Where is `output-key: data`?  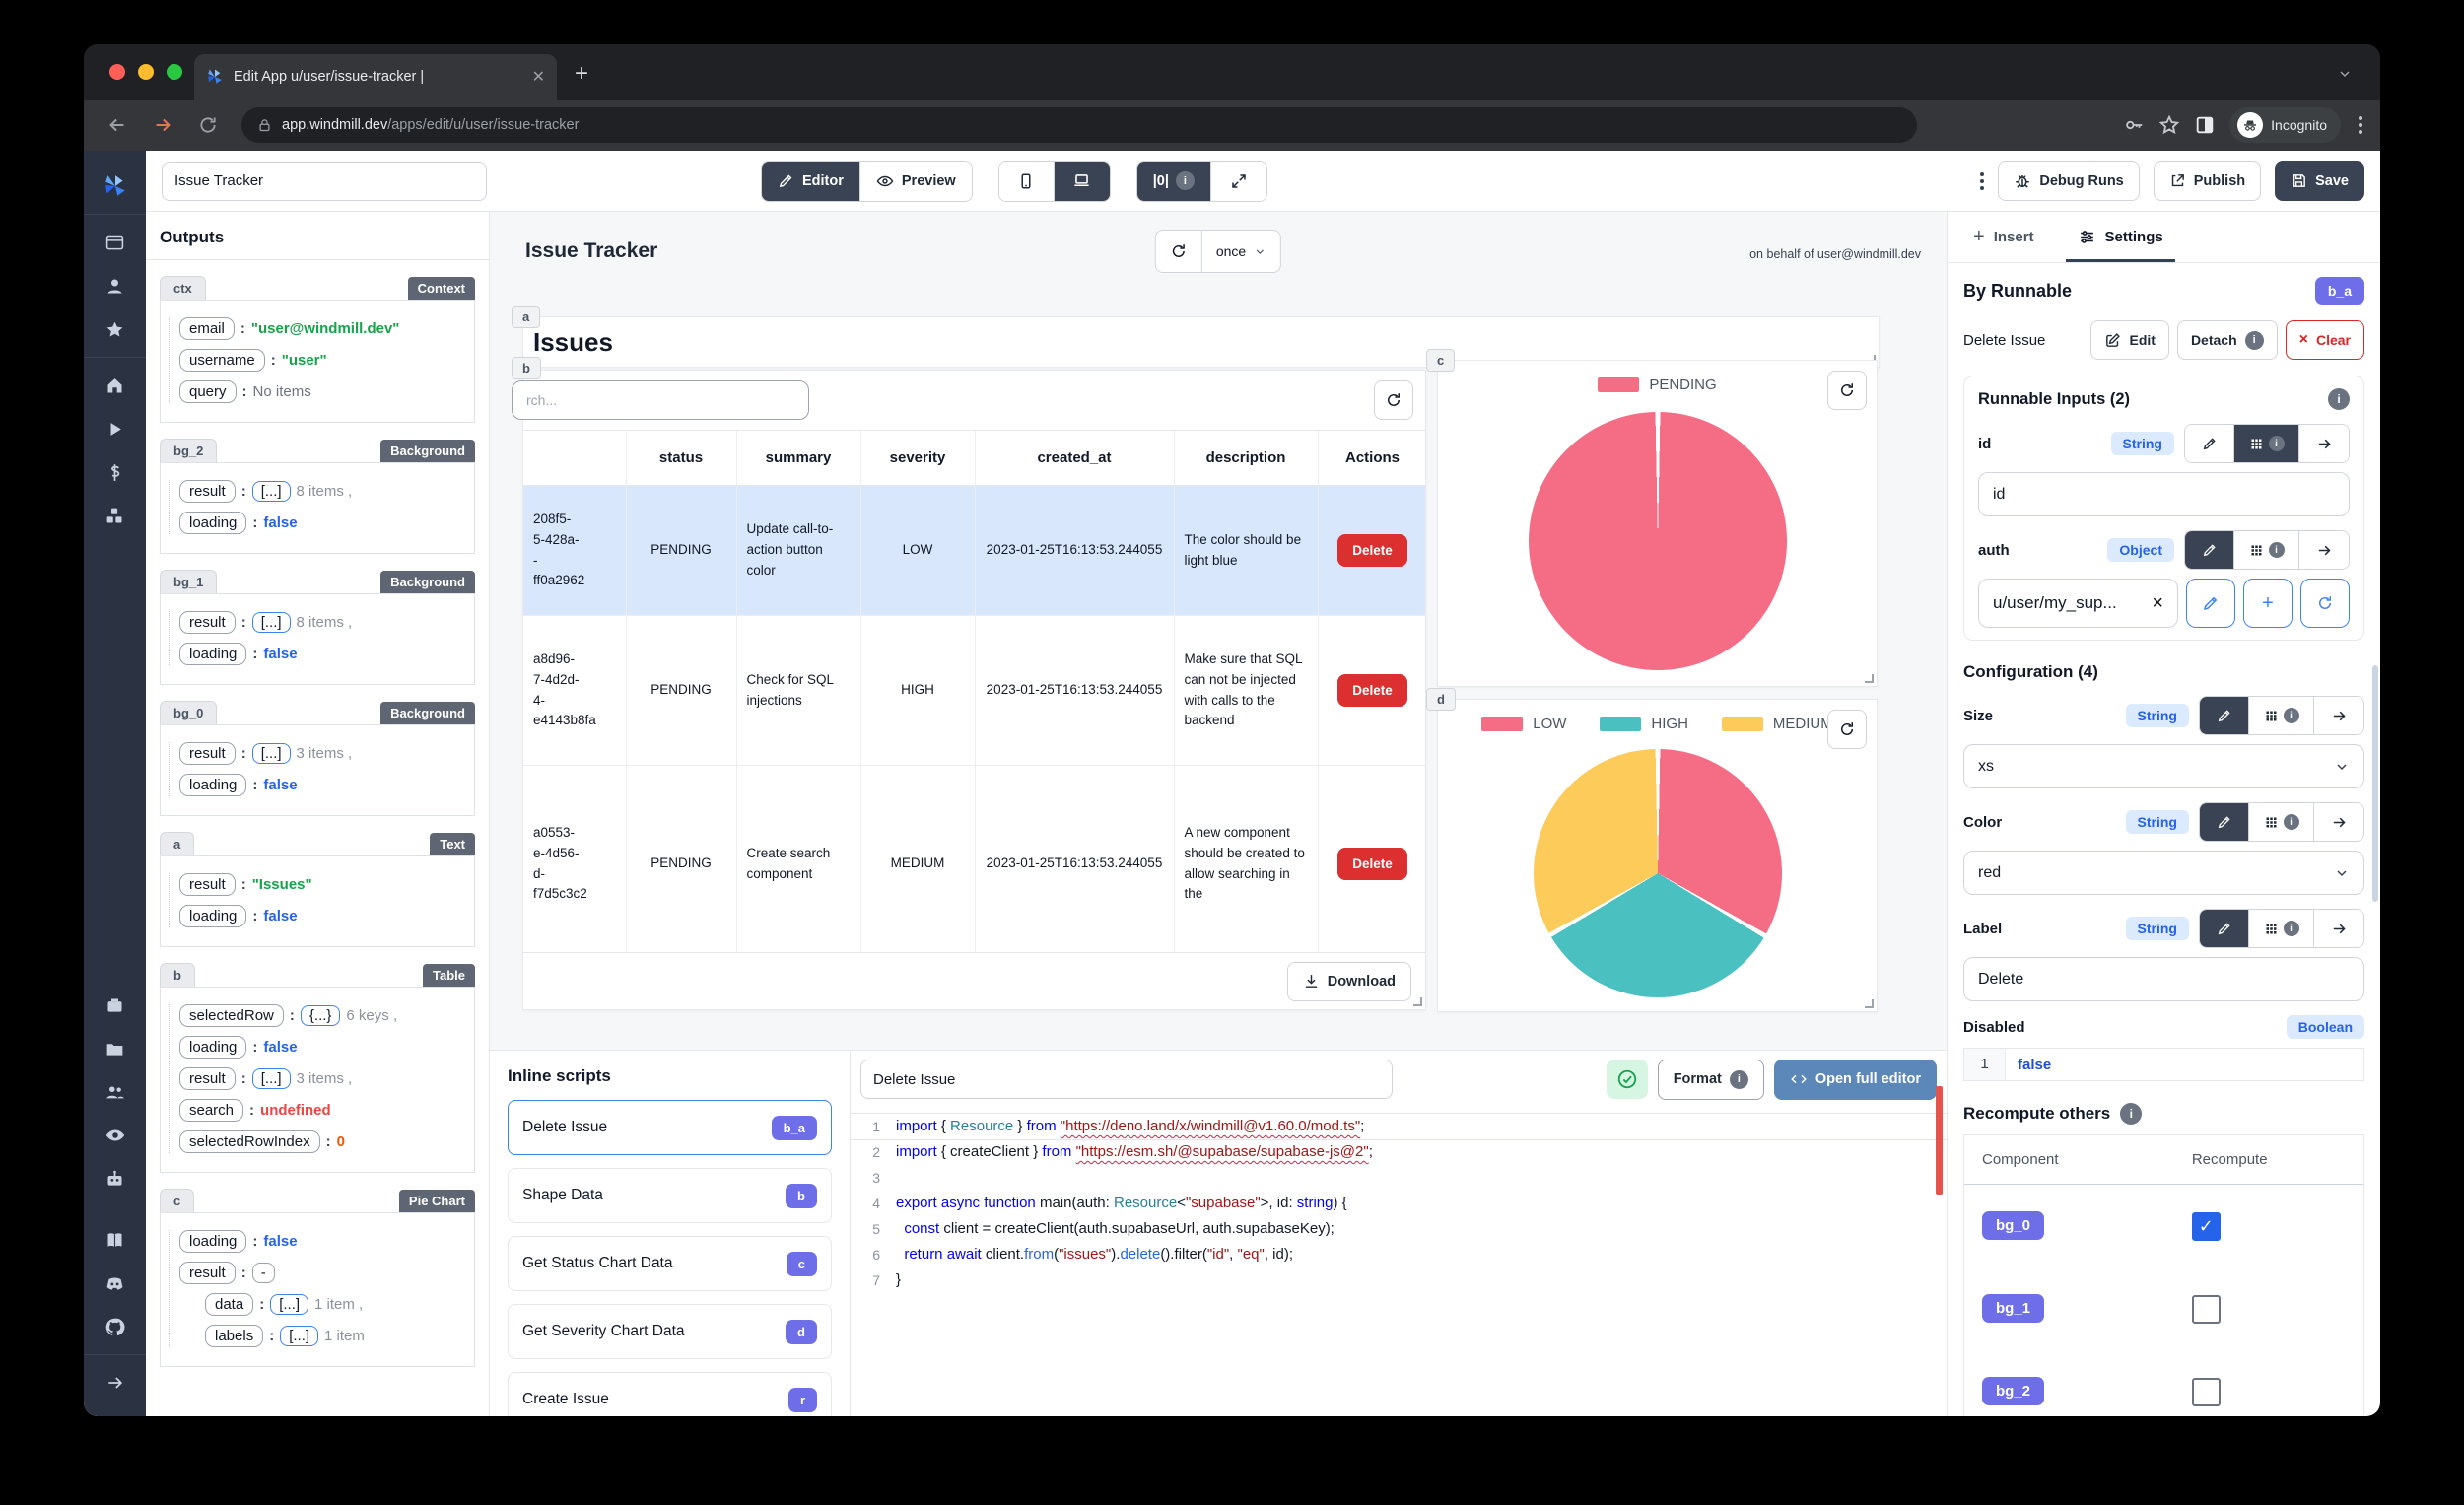
output-key: data is located at coordinates (229, 1304).